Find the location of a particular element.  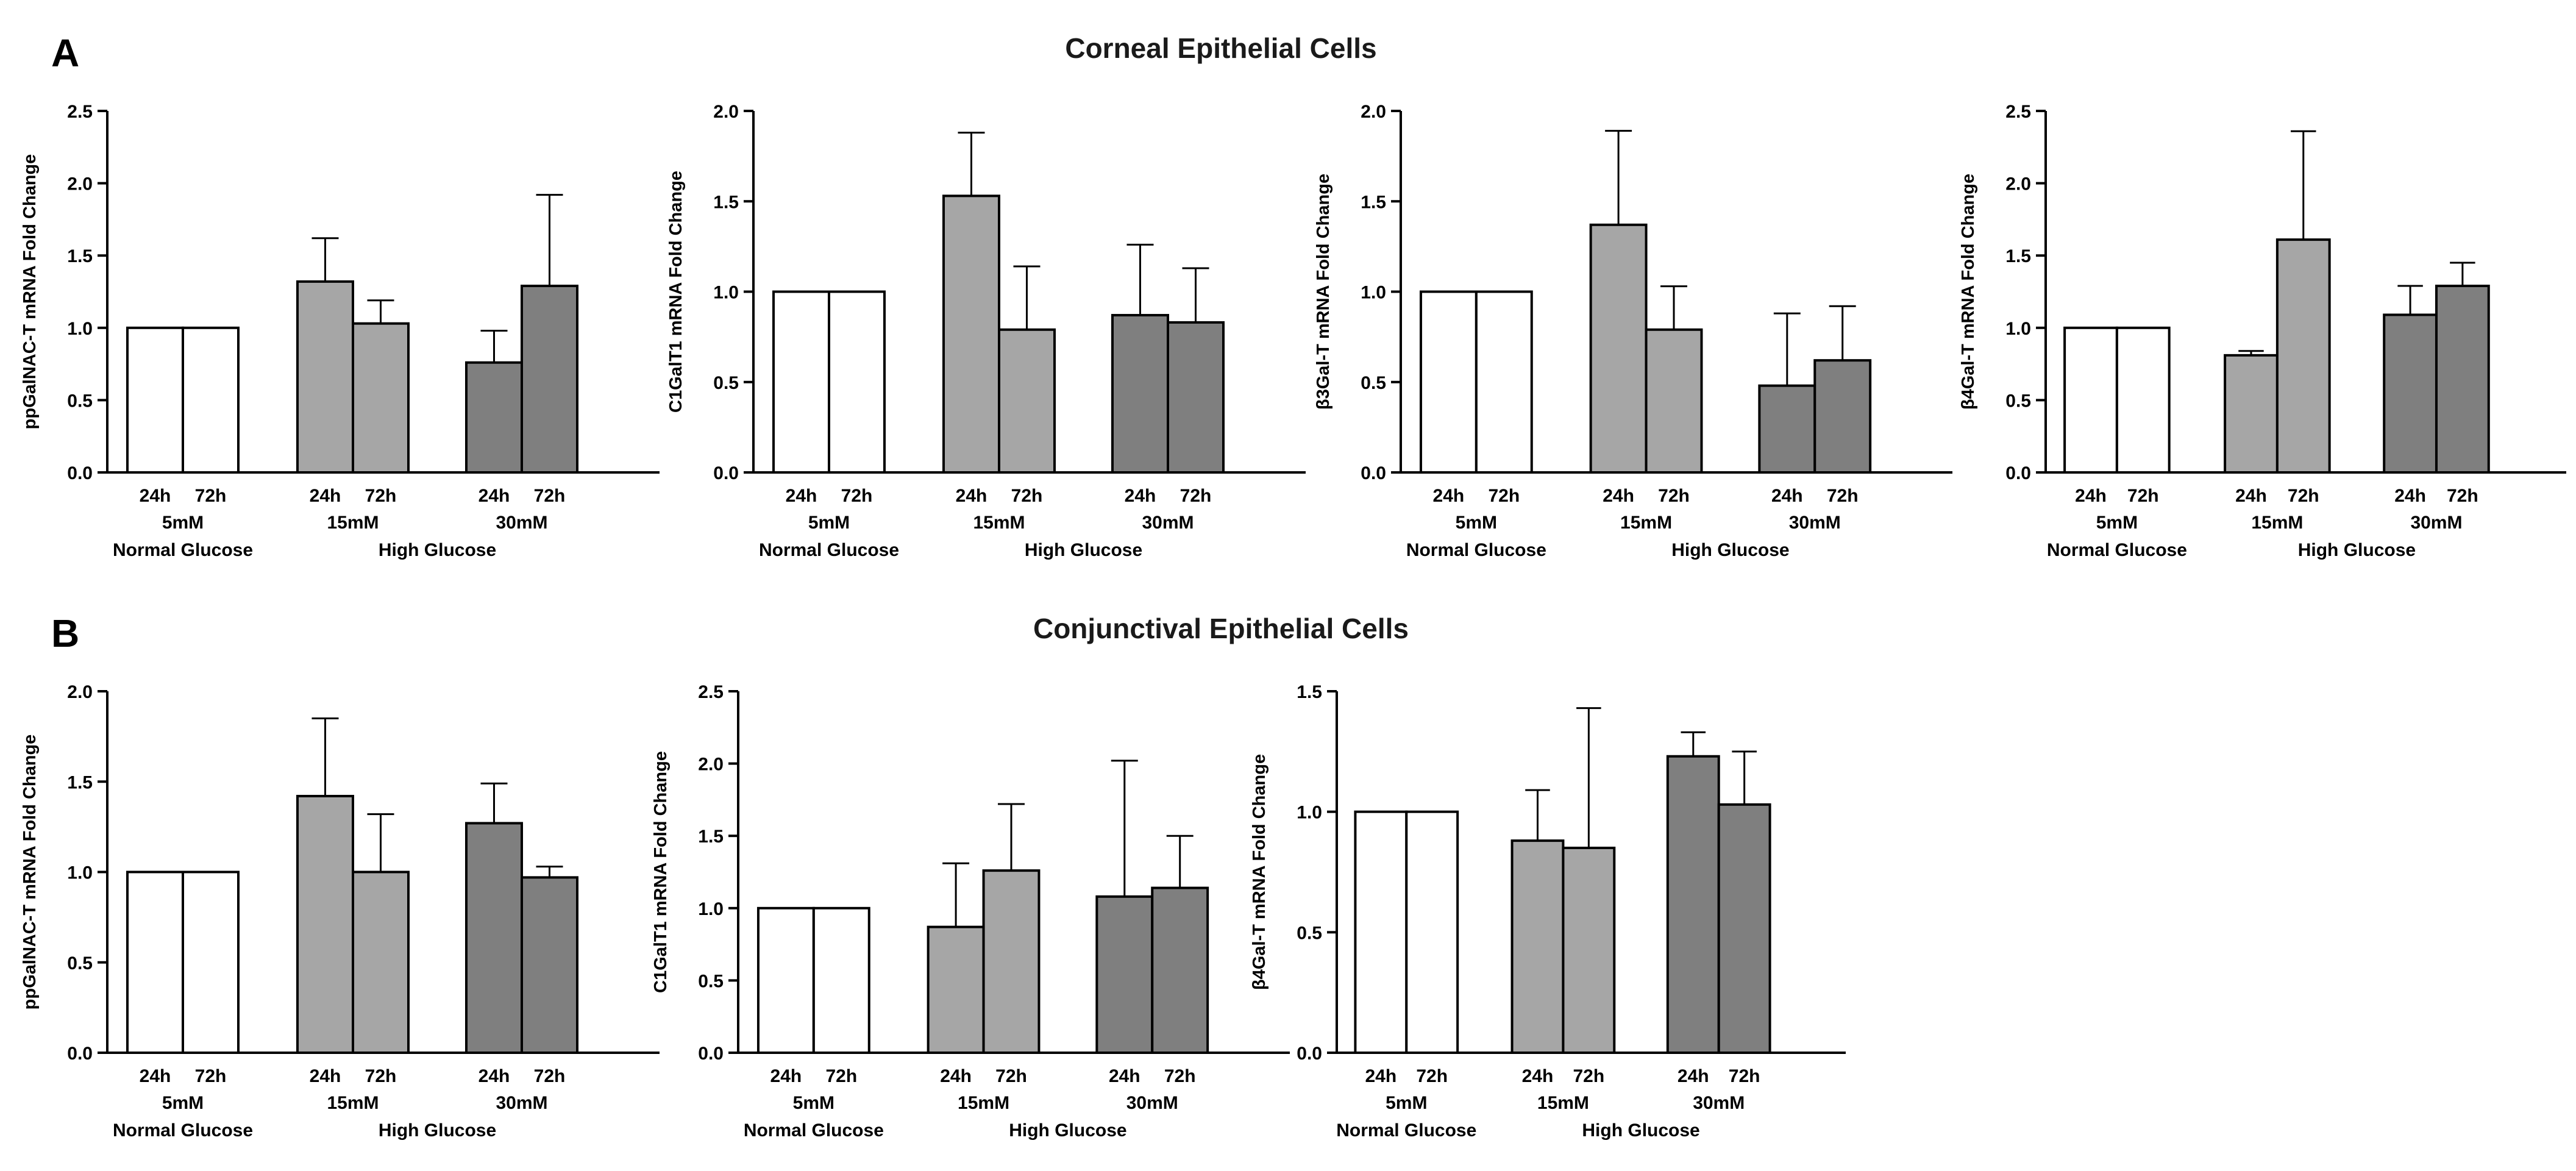

concentration-label: 15mM is located at coordinates (1563, 1103).